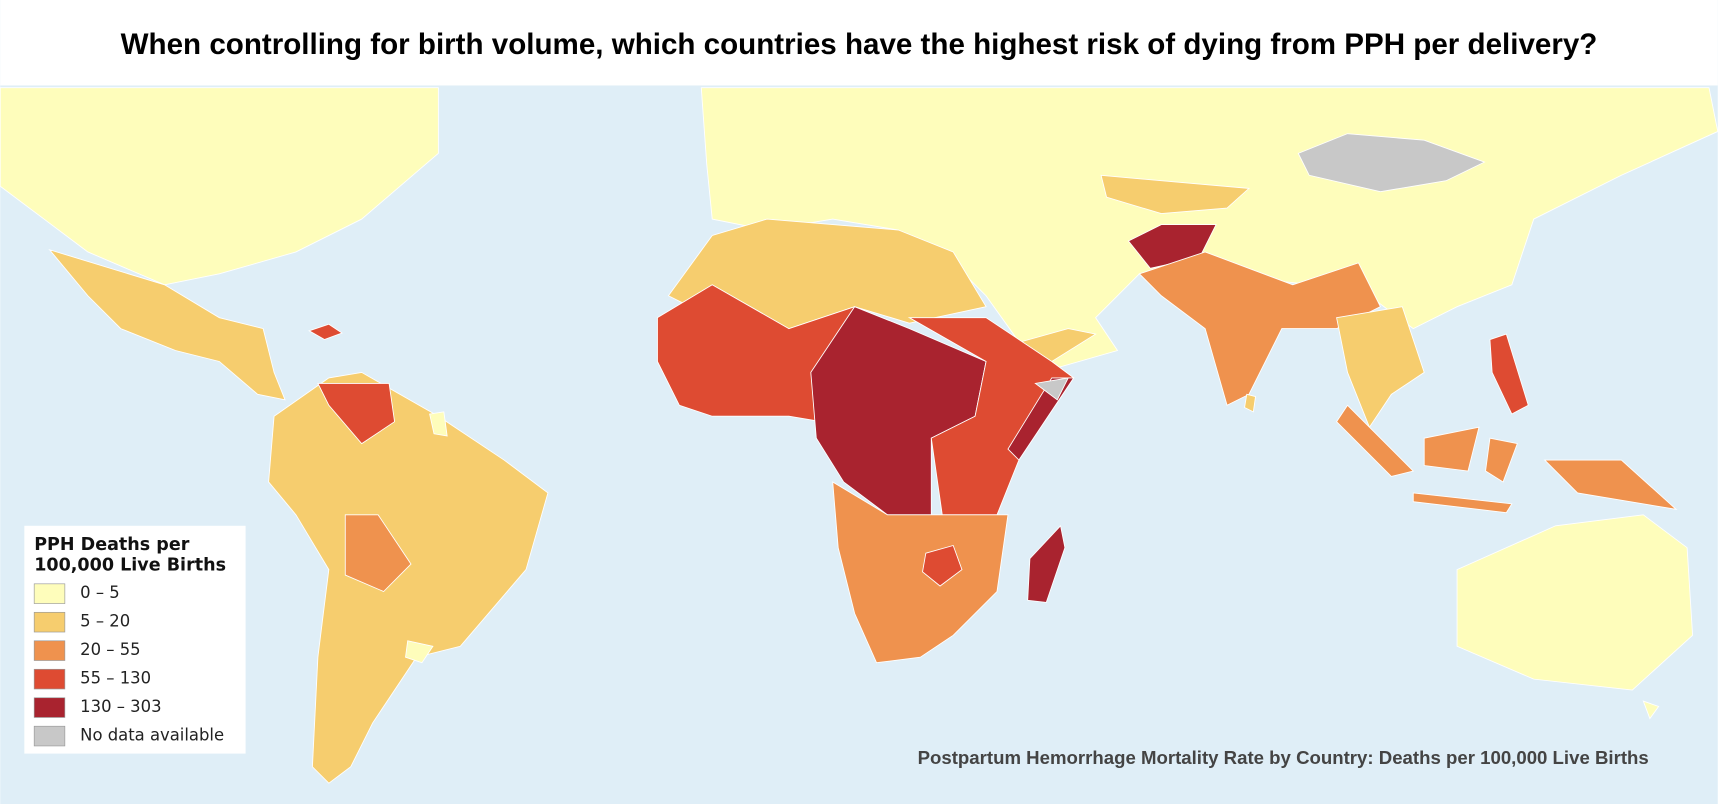 The width and height of the screenshot is (1718, 804). Describe the element at coordinates (120, 706) in the screenshot. I see `legend-label: 130 – 303` at that location.